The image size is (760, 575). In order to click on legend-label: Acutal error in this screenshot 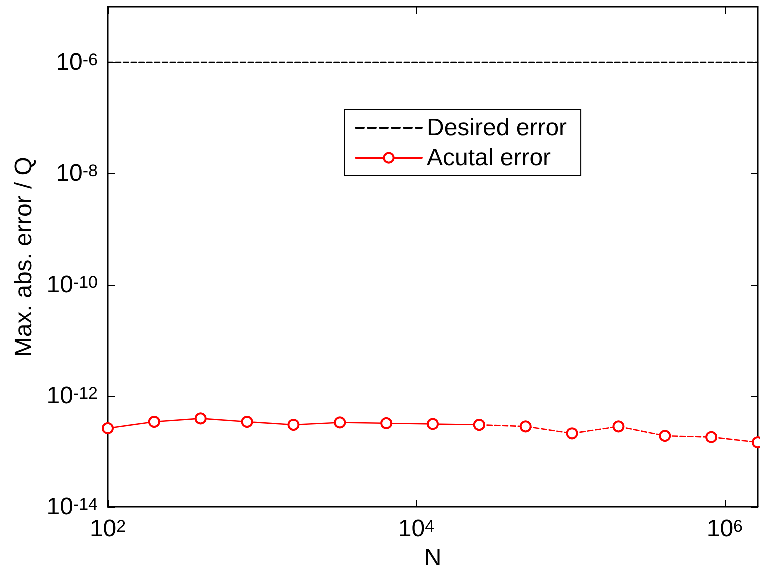, I will do `click(489, 158)`.